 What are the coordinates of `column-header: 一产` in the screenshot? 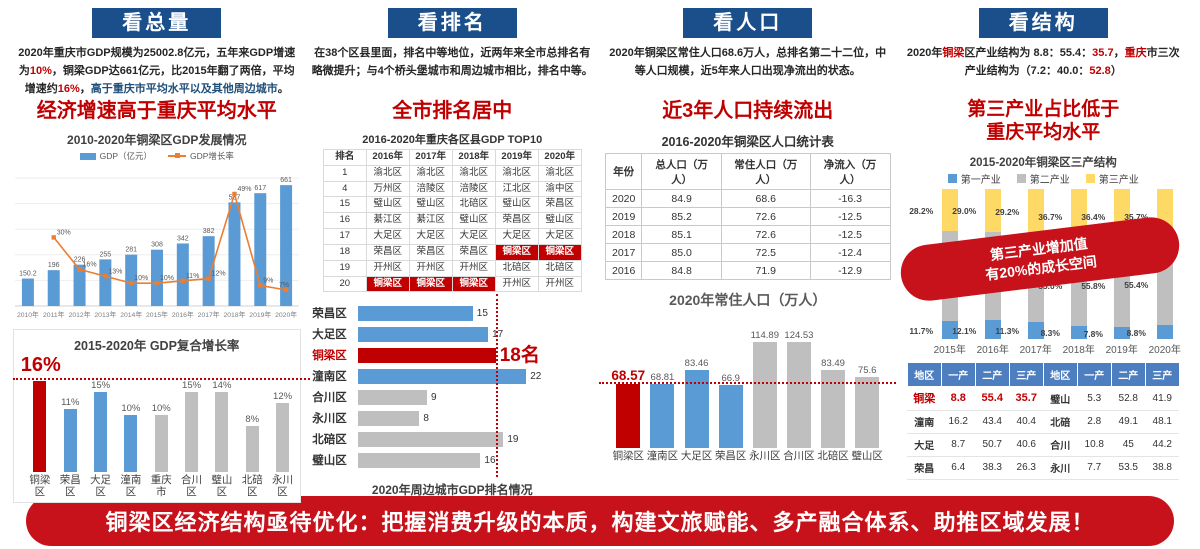 It's located at (958, 374).